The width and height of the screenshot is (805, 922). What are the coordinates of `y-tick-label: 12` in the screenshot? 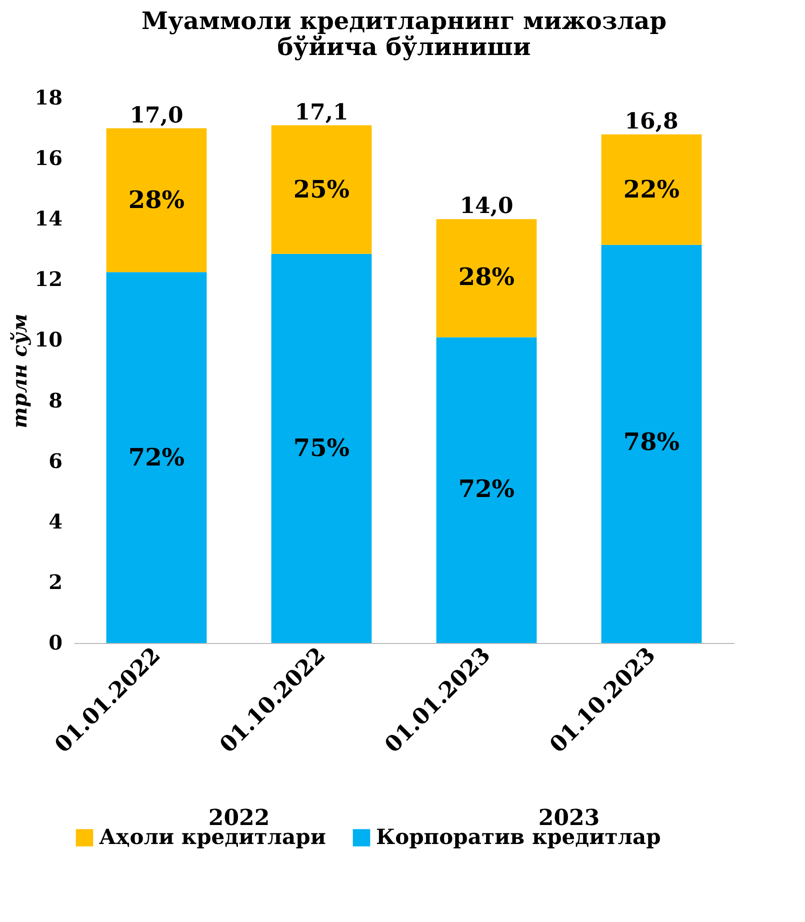 It's located at (48, 279).